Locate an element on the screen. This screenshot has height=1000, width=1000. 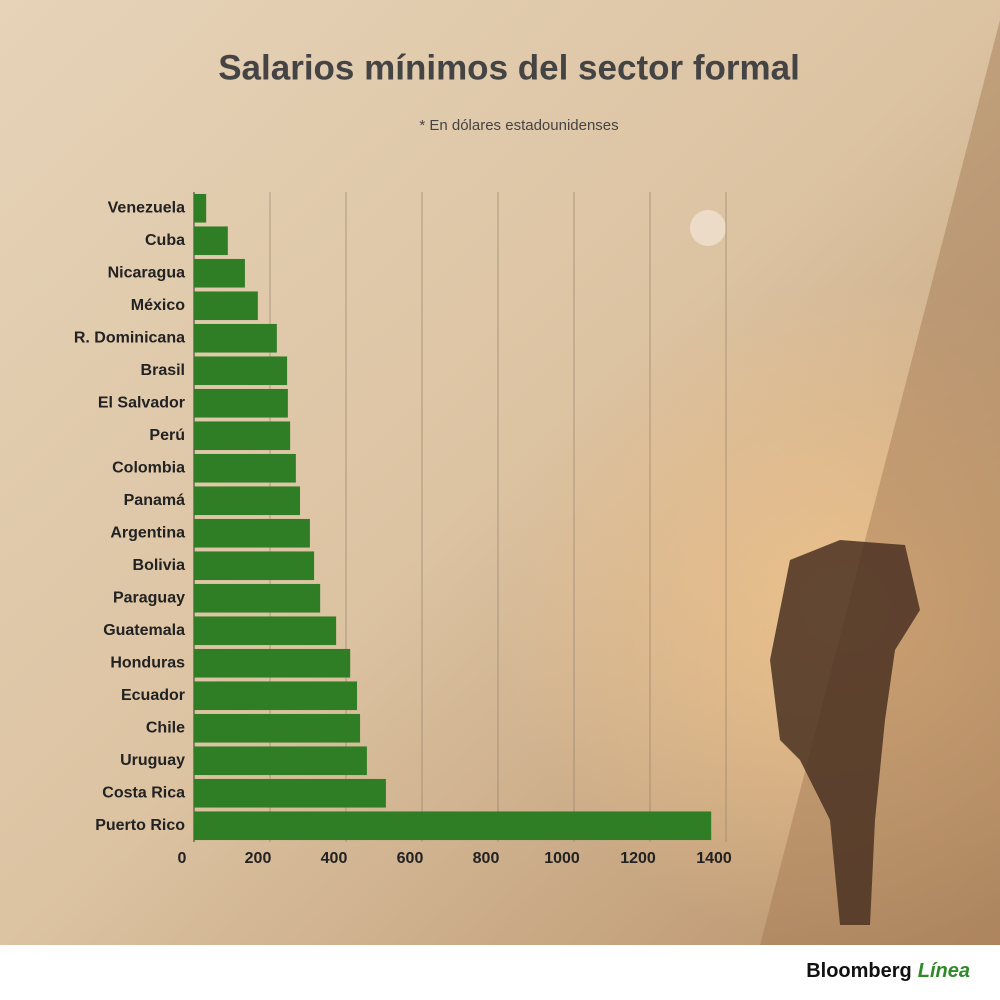
chart-title: Salarios mínimos del sector formal is located at coordinates (509, 67).